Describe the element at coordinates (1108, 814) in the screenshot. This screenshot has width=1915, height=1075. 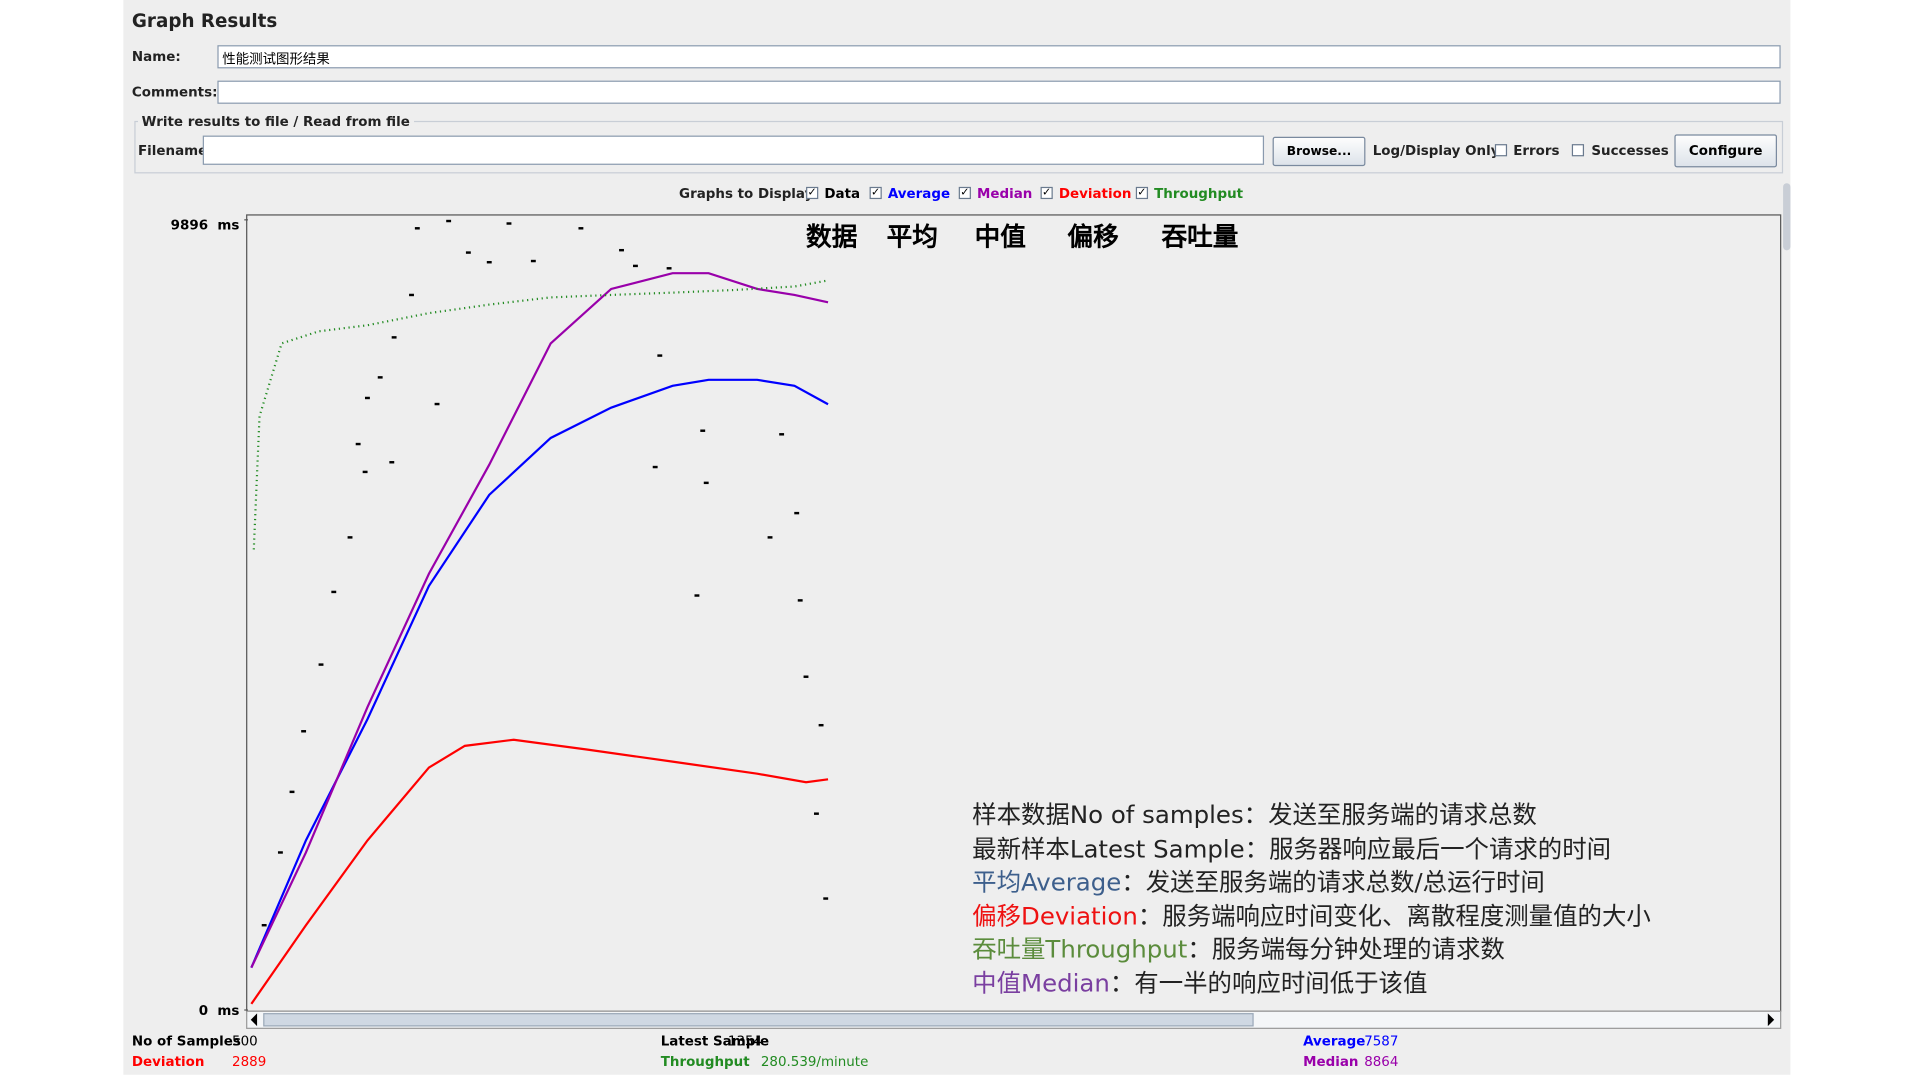
I see `note-term: 样本数据No of samples` at that location.